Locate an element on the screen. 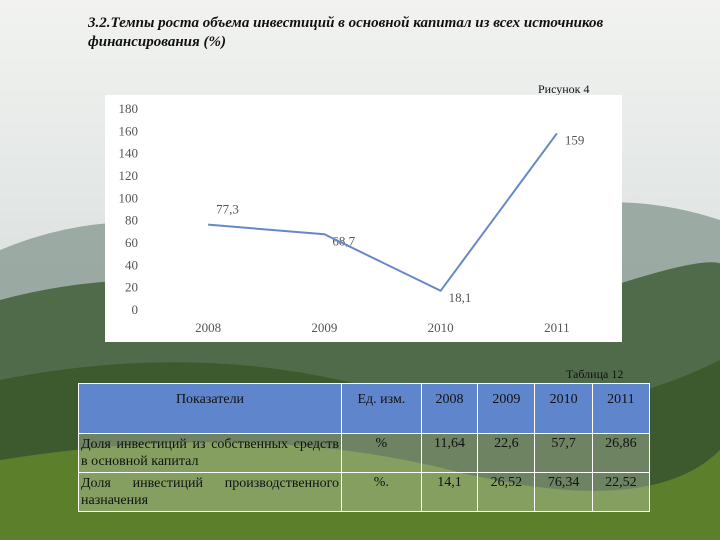 The width and height of the screenshot is (720, 540). y-tick-label: 80 is located at coordinates (131, 220).